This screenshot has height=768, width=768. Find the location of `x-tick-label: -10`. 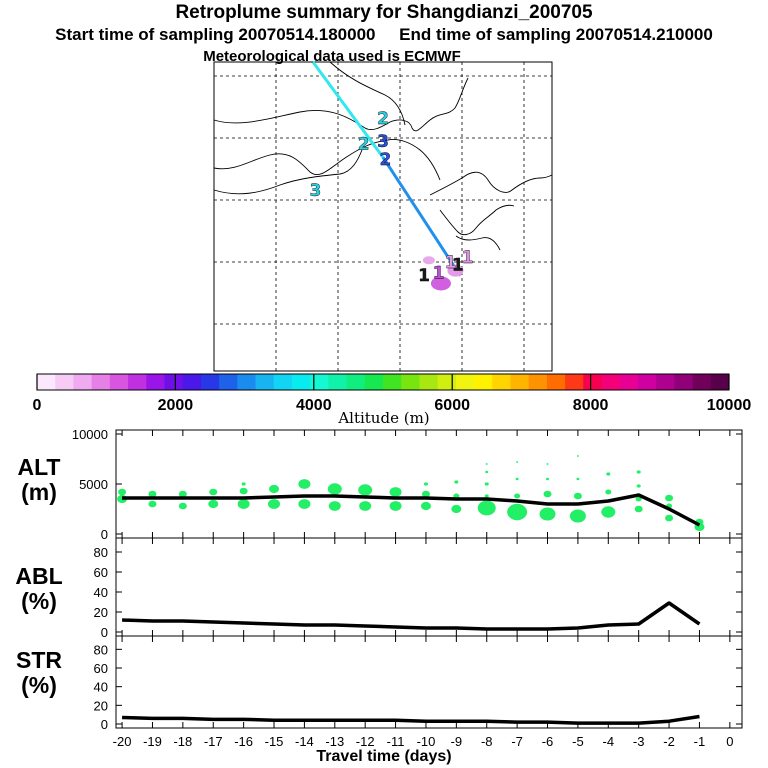

x-tick-label: -10 is located at coordinates (426, 741).